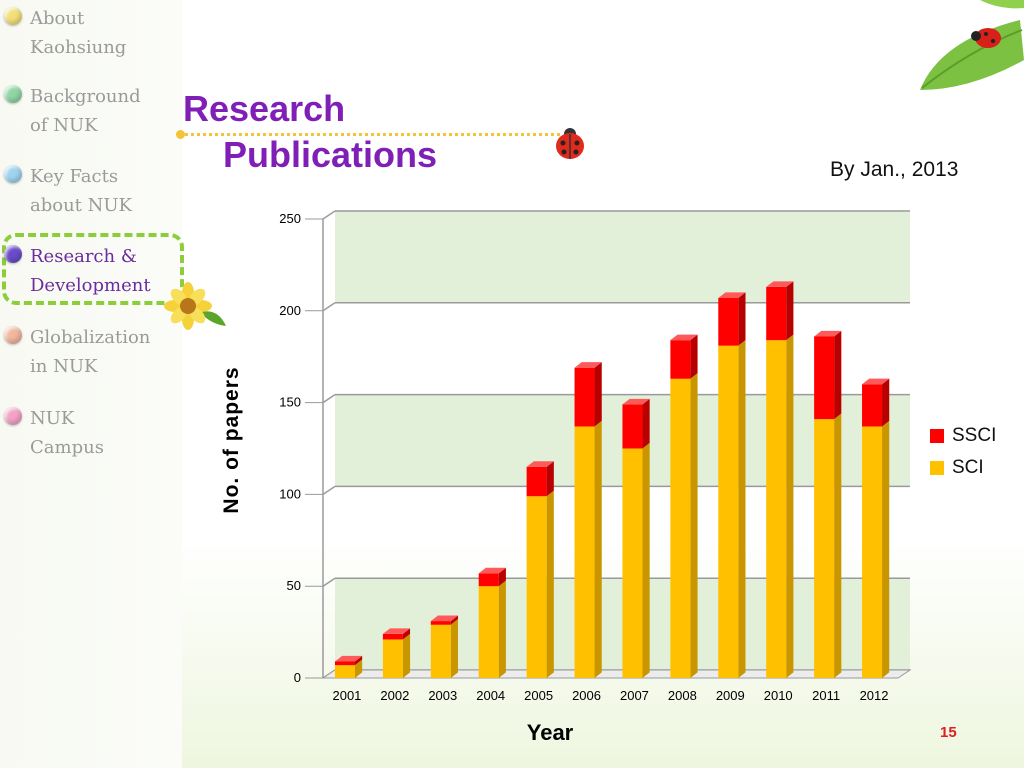 This screenshot has width=1024, height=768. Describe the element at coordinates (968, 467) in the screenshot. I see `legend-label: SCI` at that location.